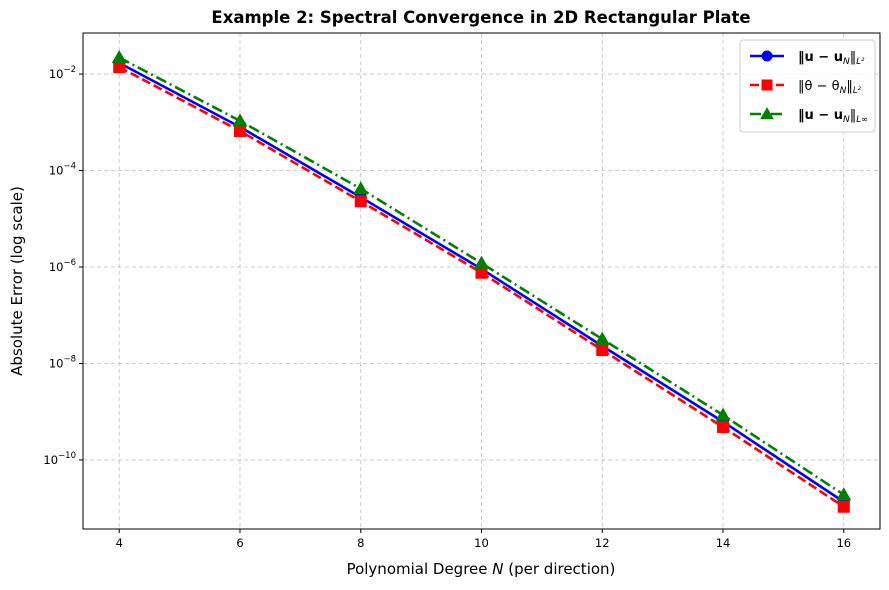 The image size is (889, 590). I want to click on x-axis-label: Polynomial Degree N (per direction), so click(481, 569).